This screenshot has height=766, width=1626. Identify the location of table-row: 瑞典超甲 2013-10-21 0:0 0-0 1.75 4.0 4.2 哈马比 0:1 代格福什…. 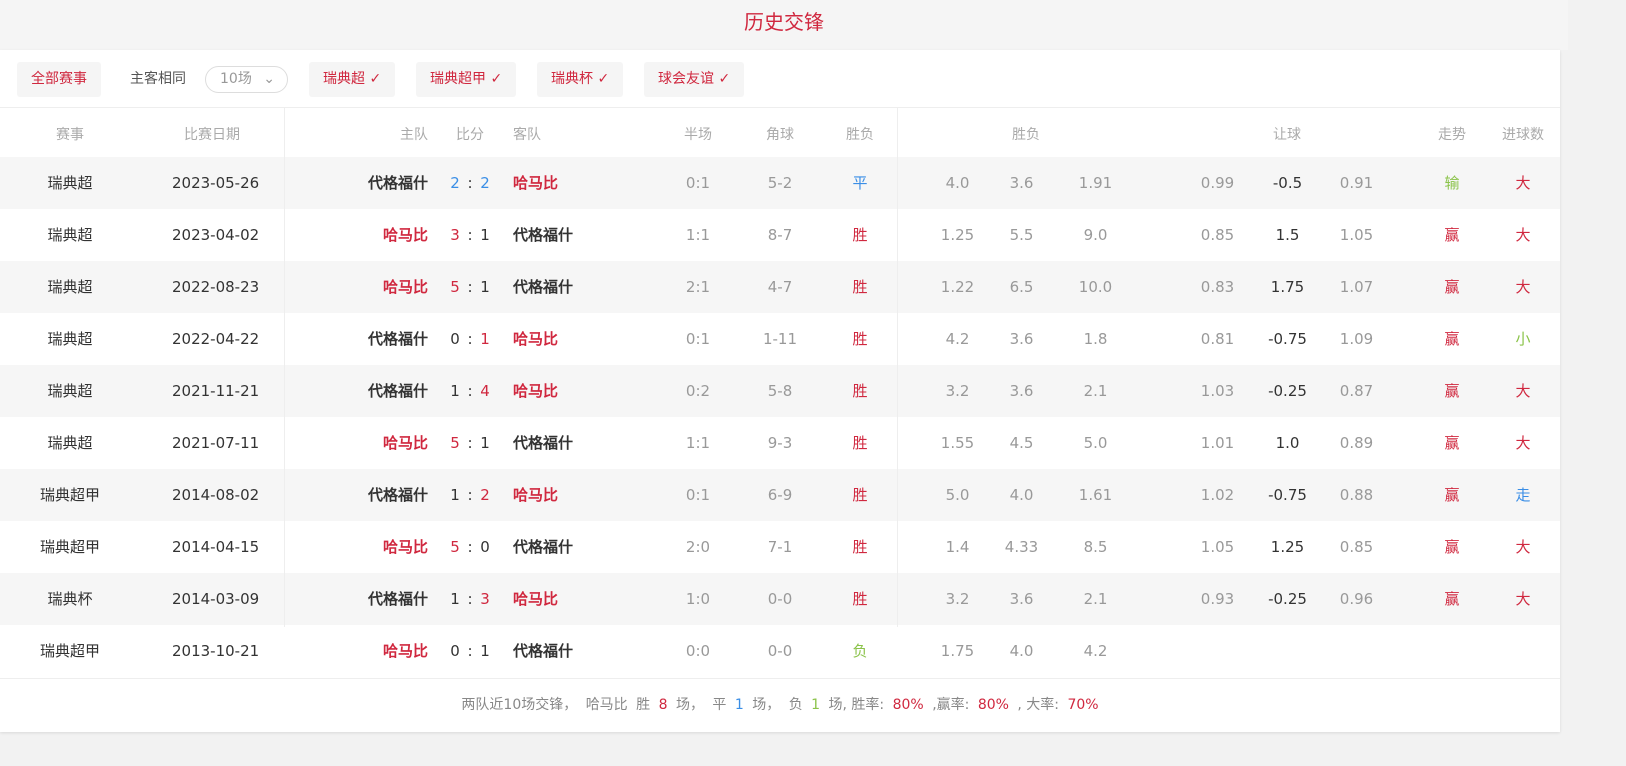
(780, 651).